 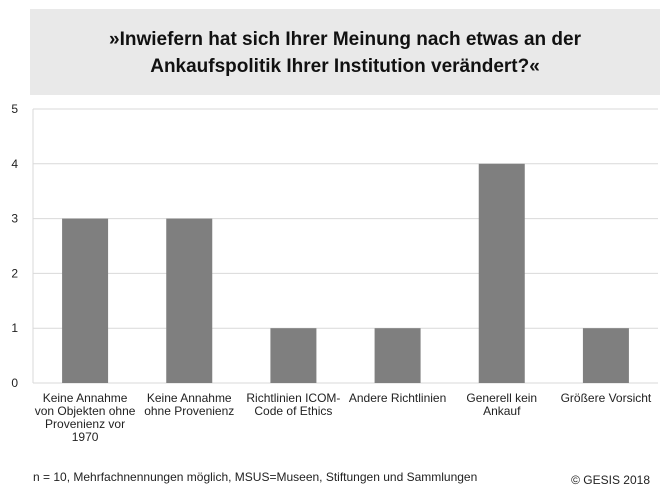 What do you see at coordinates (14, 328) in the screenshot?
I see `y-tick-label: 1` at bounding box center [14, 328].